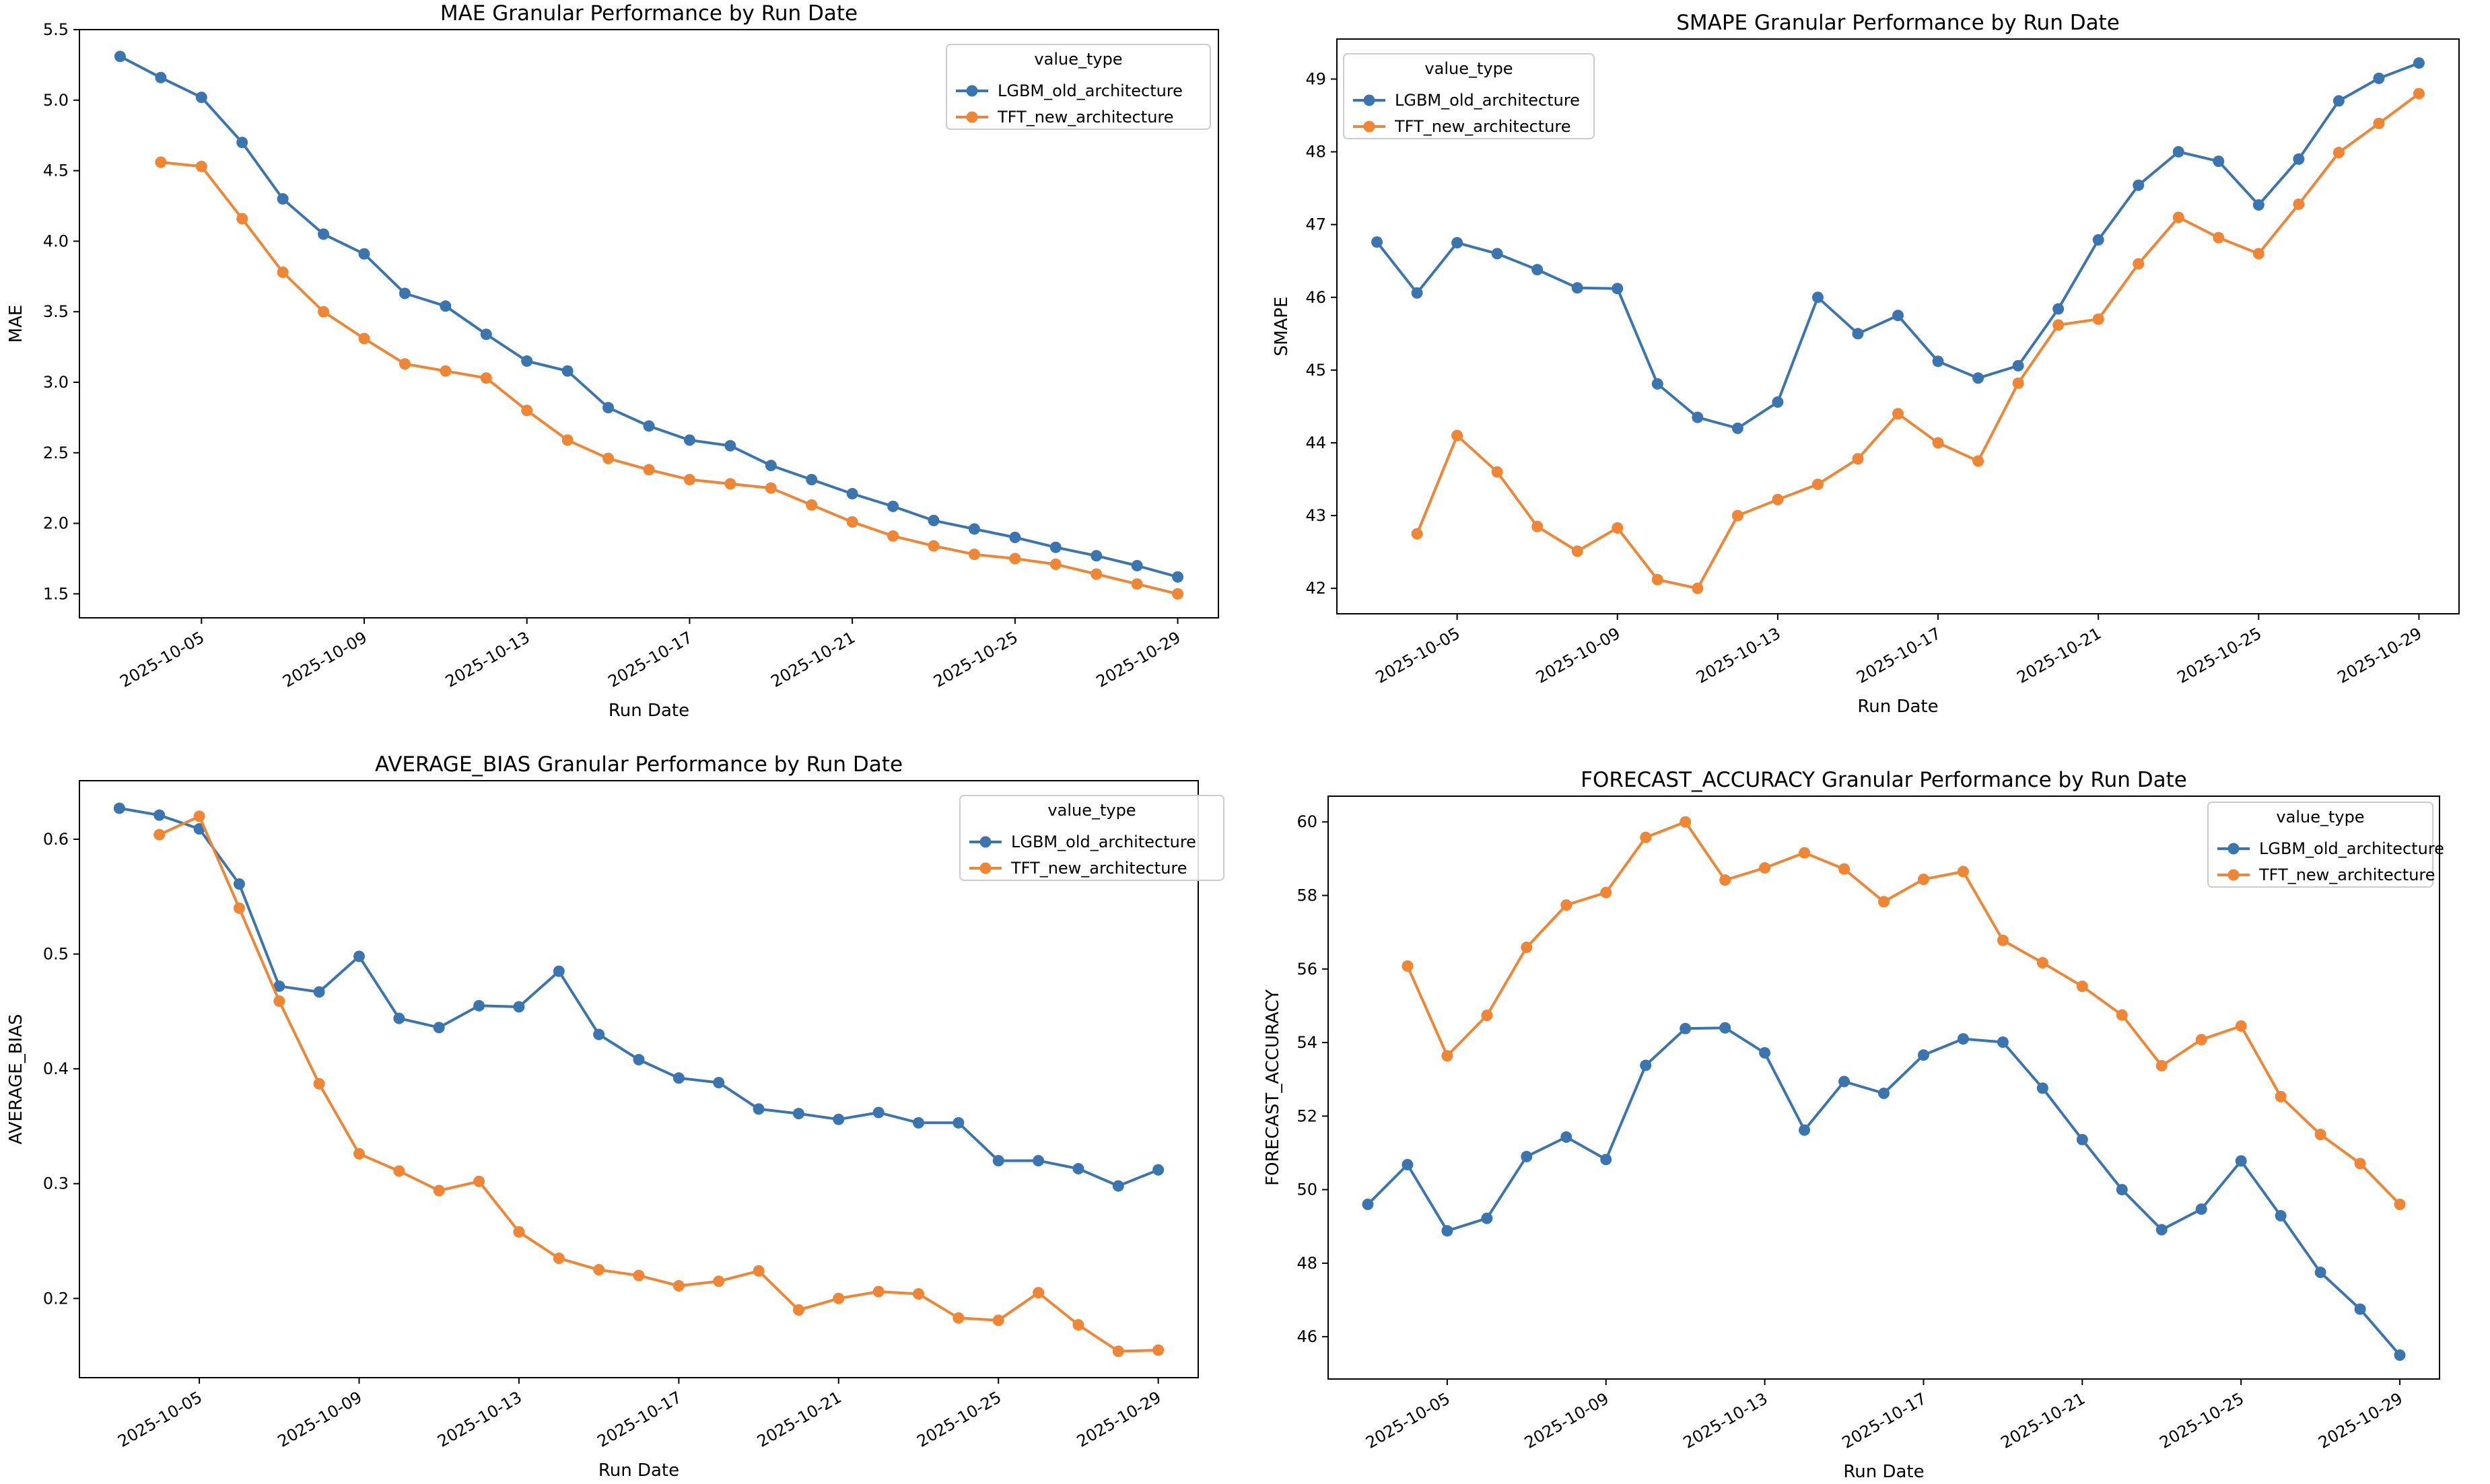 This screenshot has height=1484, width=2490. I want to click on chart-title: SMAPE Granular Performance by Run Date, so click(1898, 23).